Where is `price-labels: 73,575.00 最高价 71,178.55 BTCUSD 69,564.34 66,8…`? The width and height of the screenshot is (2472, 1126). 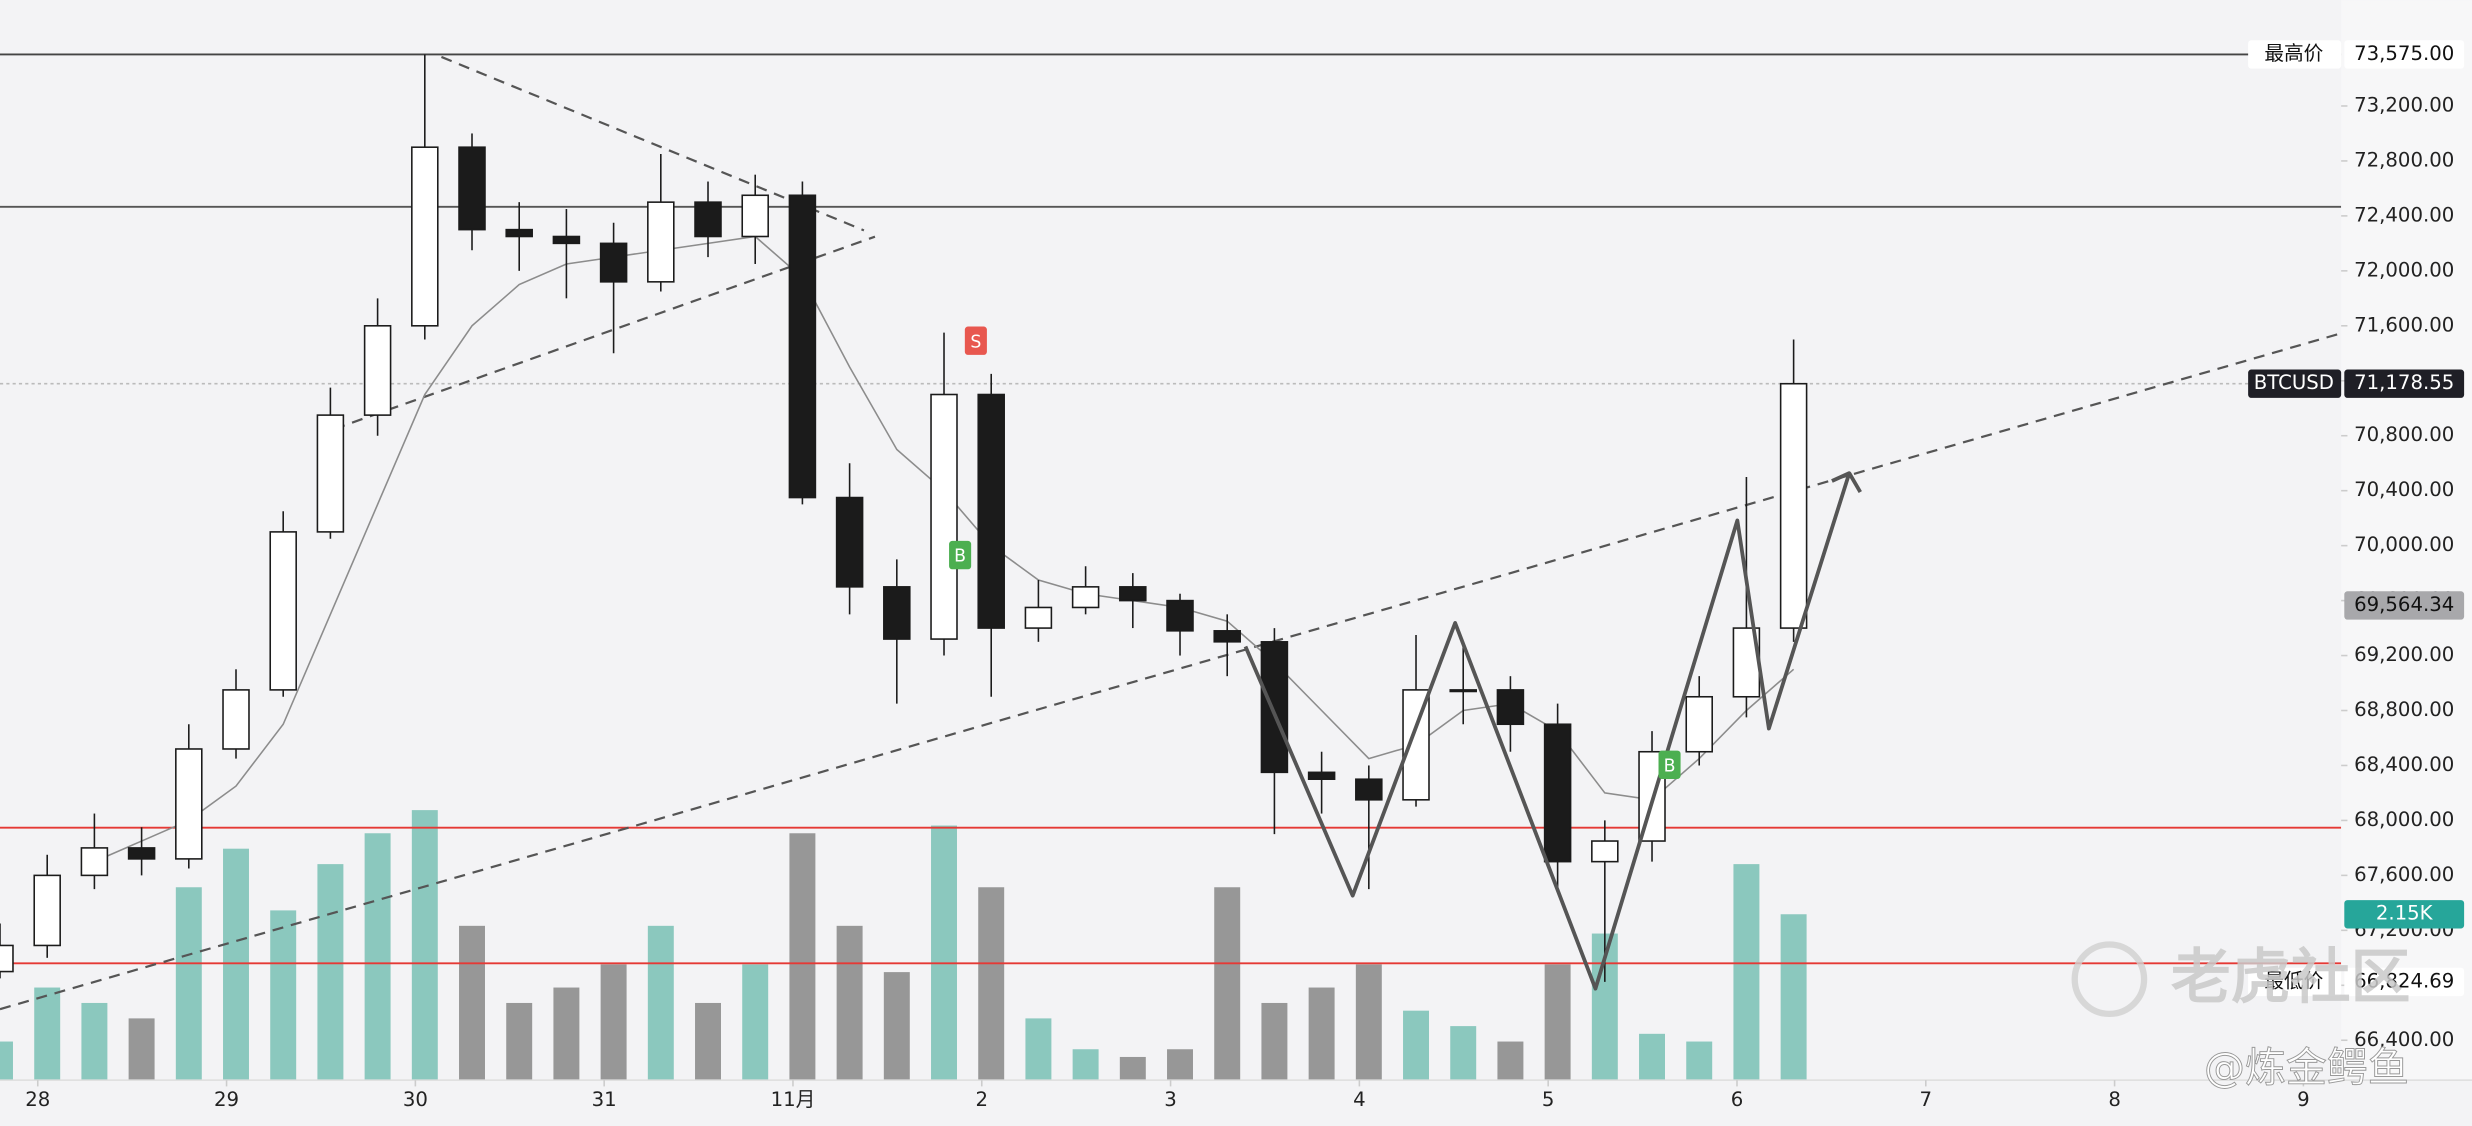
price-labels: 73,575.00 最高价 71,178.55 BTCUSD 69,564.34 66,8… is located at coordinates (2356, 518).